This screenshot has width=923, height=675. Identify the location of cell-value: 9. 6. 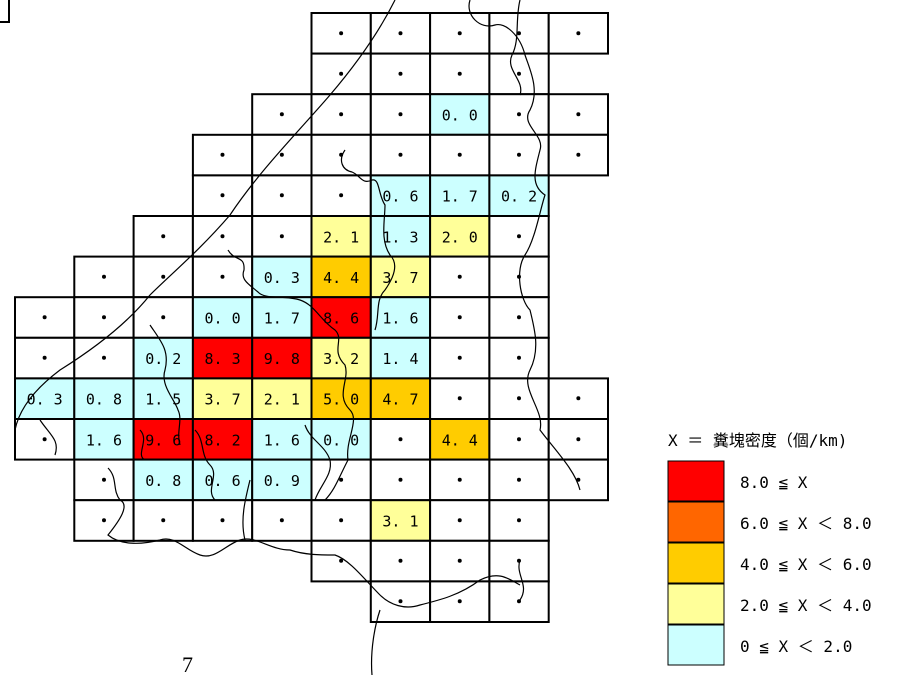
(163, 440).